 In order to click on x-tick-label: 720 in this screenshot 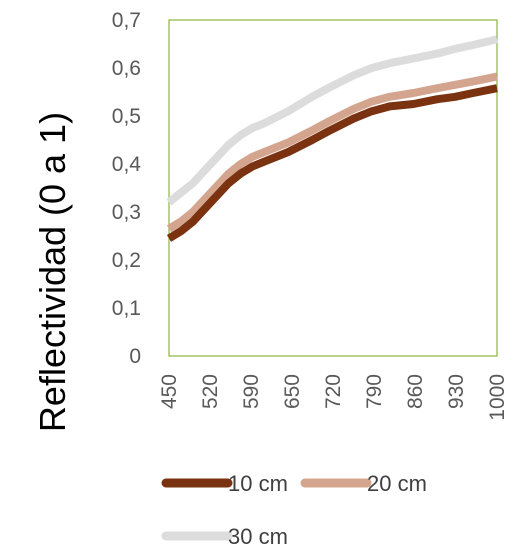, I will do `click(333, 391)`.